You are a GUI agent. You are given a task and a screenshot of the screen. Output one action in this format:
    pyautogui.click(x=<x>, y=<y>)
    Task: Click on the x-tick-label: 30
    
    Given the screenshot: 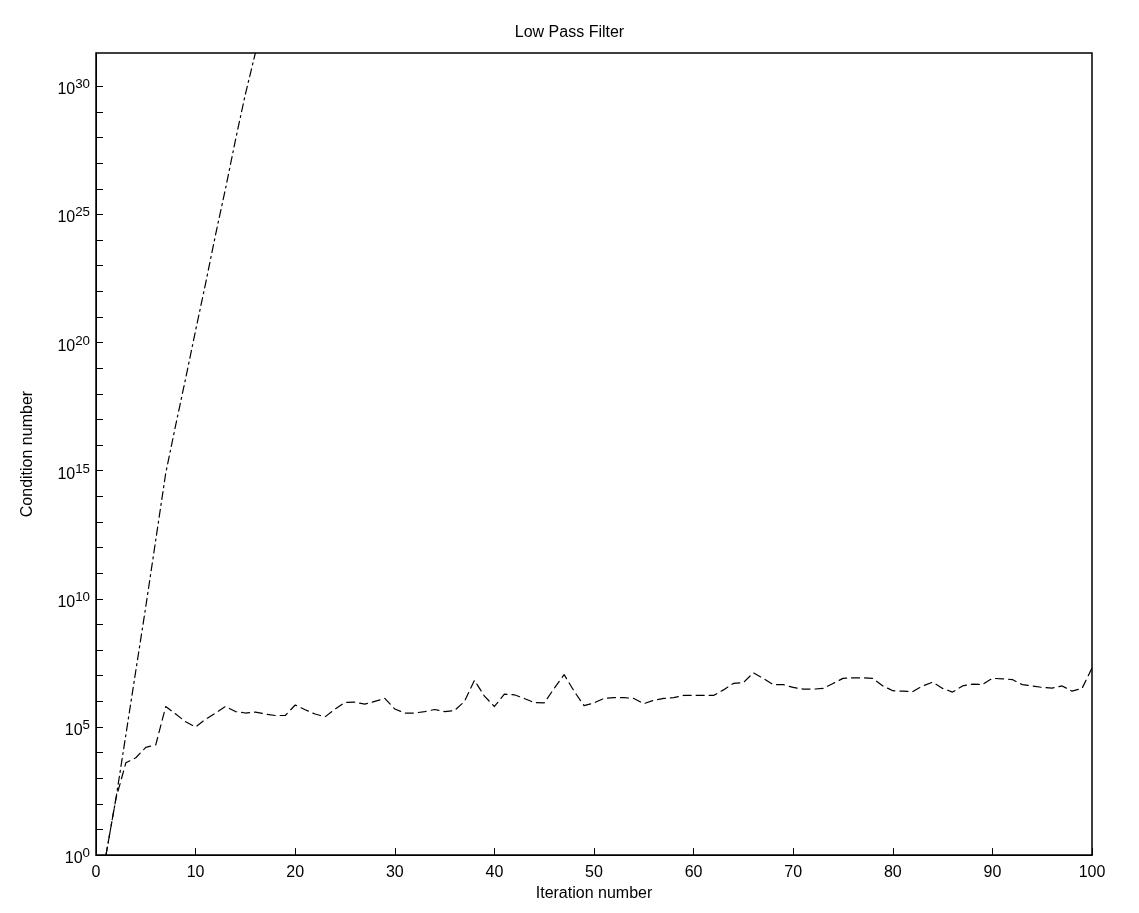 What is the action you would take?
    pyautogui.click(x=394, y=871)
    